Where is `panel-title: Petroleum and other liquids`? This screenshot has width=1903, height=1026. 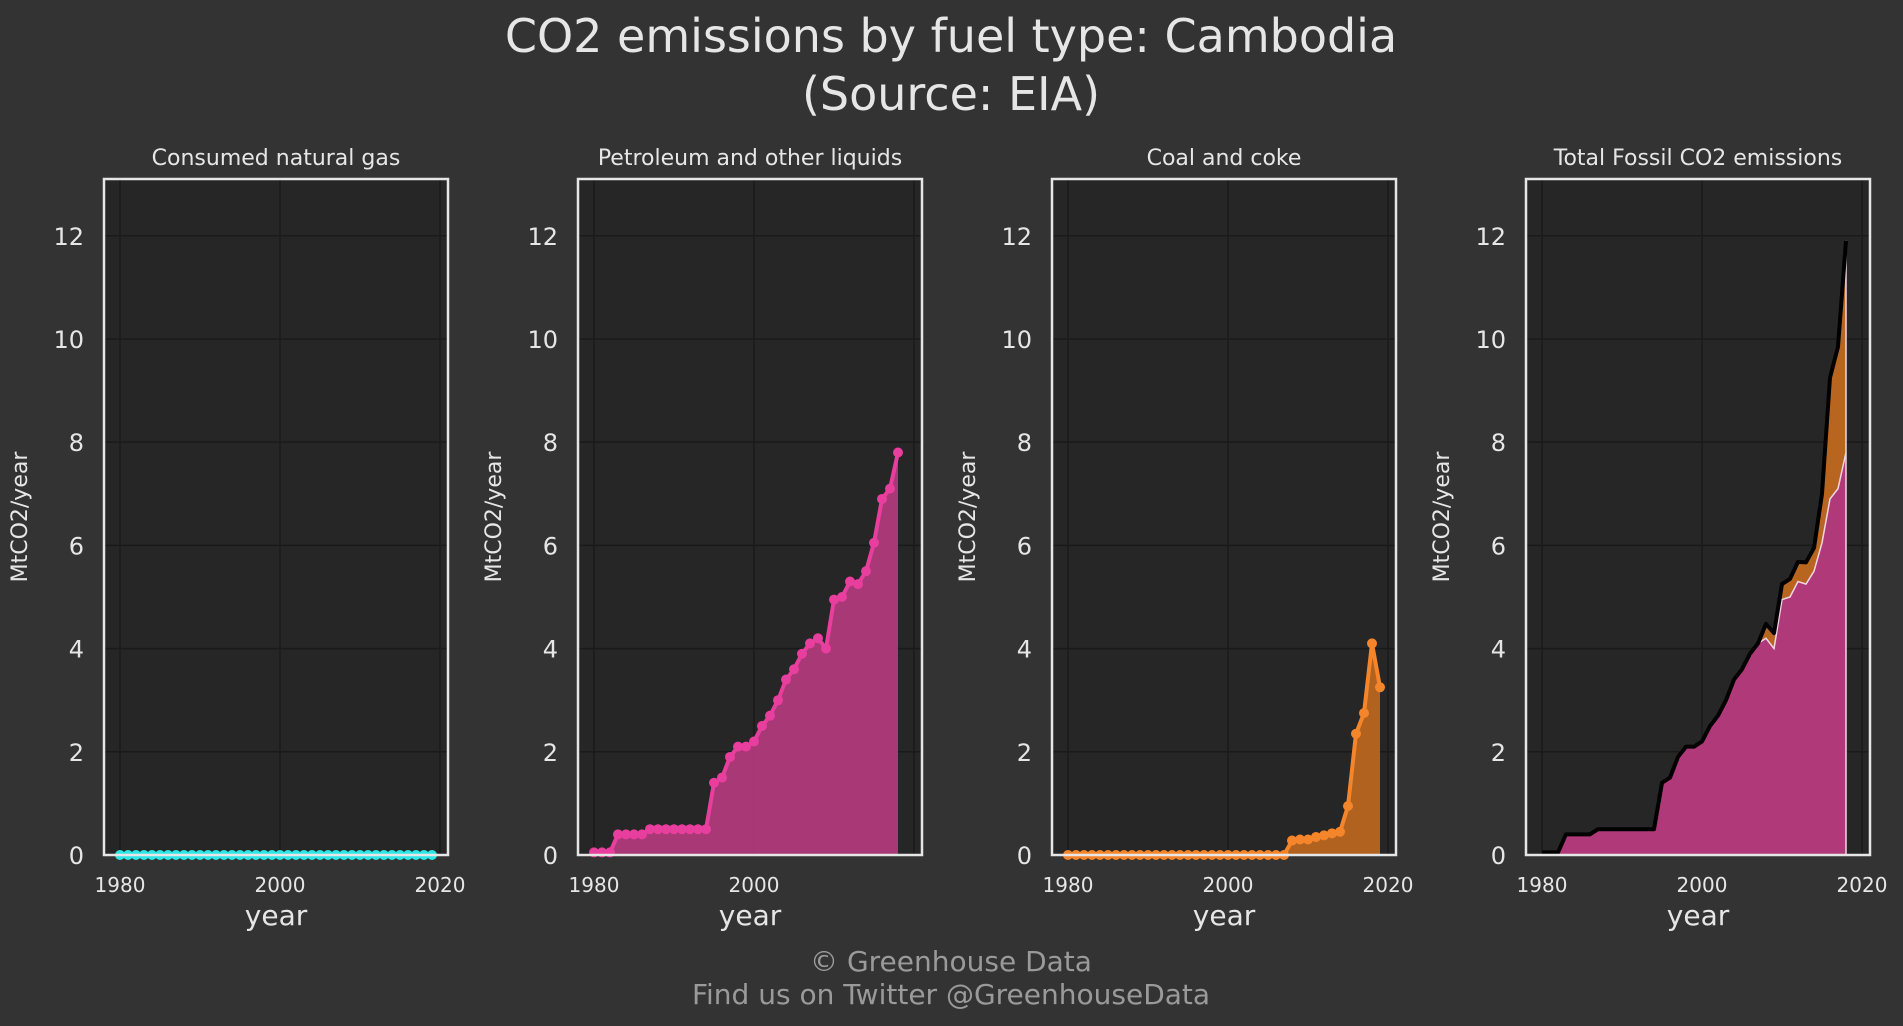
panel-title: Petroleum and other liquids is located at coordinates (750, 158).